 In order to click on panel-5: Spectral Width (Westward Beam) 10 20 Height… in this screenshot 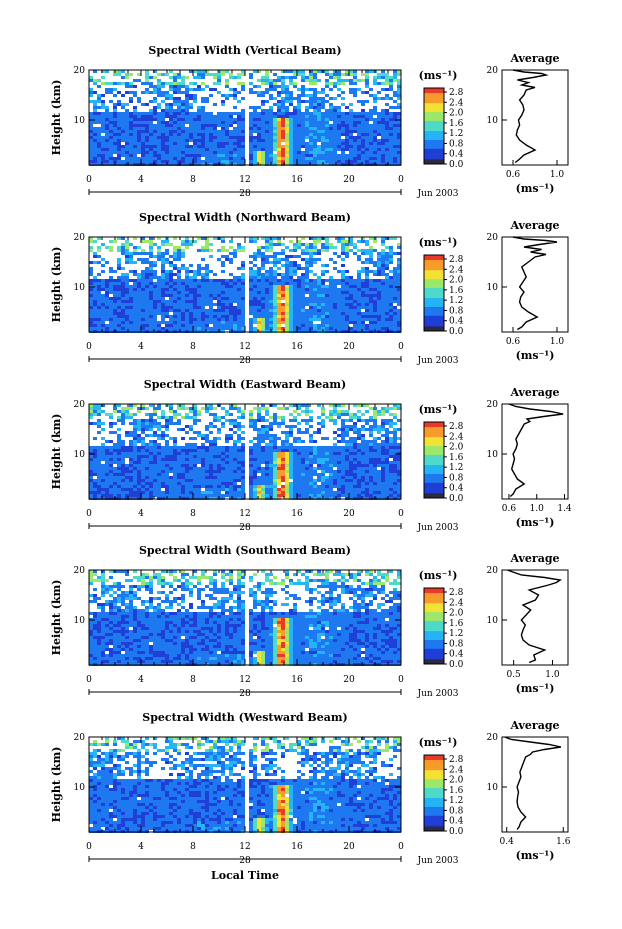, I will do `click(310, 788)`.